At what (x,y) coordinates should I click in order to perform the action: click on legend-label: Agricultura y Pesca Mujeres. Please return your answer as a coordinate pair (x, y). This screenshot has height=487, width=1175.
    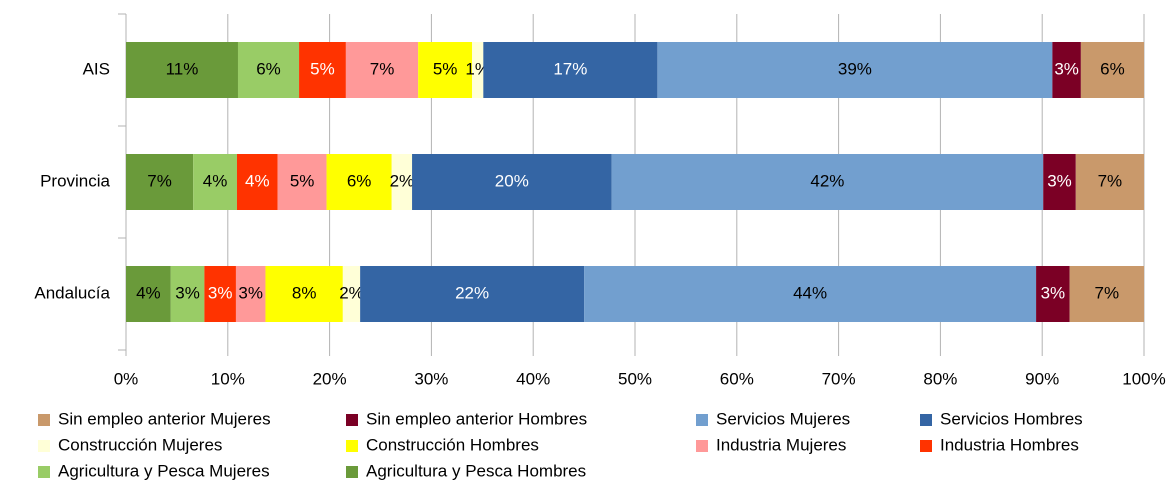
    Looking at the image, I should click on (164, 470).